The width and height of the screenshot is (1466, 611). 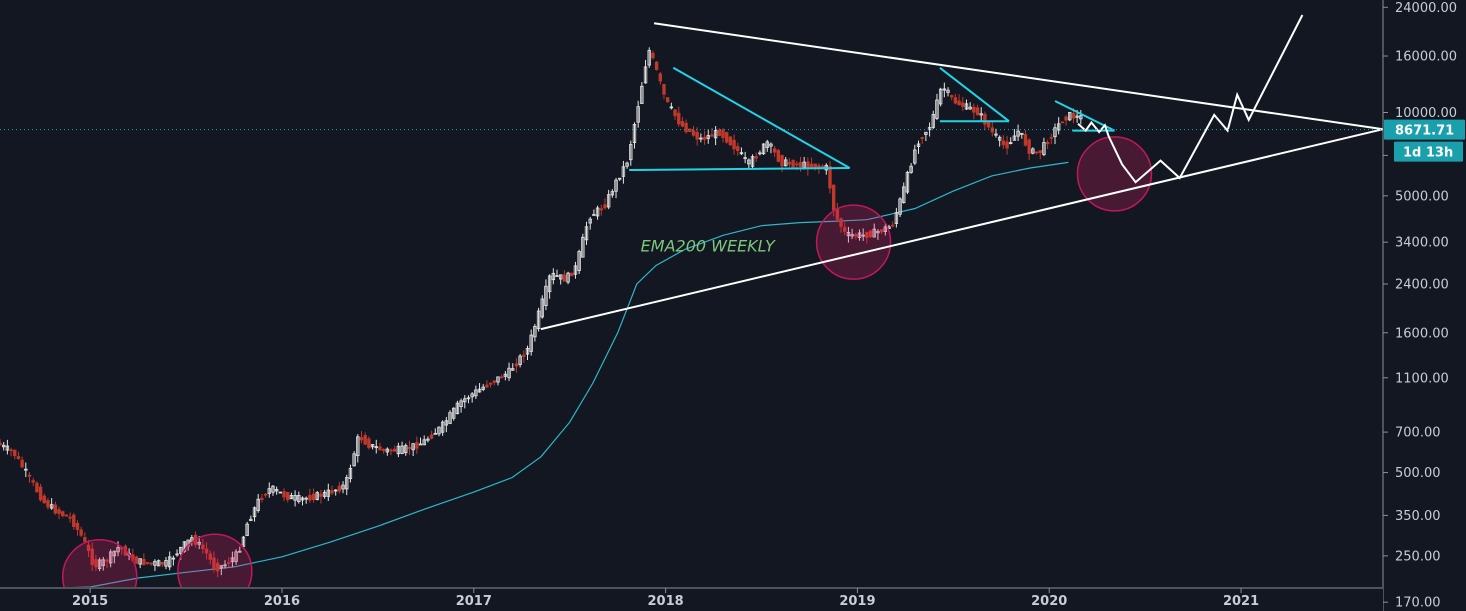 What do you see at coordinates (1190, 99) in the screenshot?
I see `projection-path` at bounding box center [1190, 99].